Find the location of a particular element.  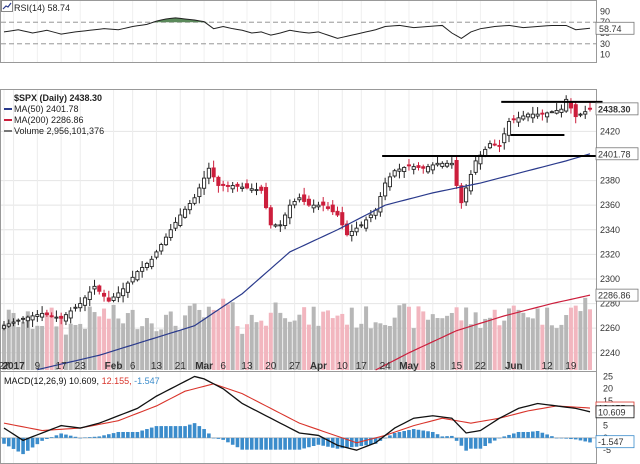

rsi-tick-label: 90 is located at coordinates (605, 11).